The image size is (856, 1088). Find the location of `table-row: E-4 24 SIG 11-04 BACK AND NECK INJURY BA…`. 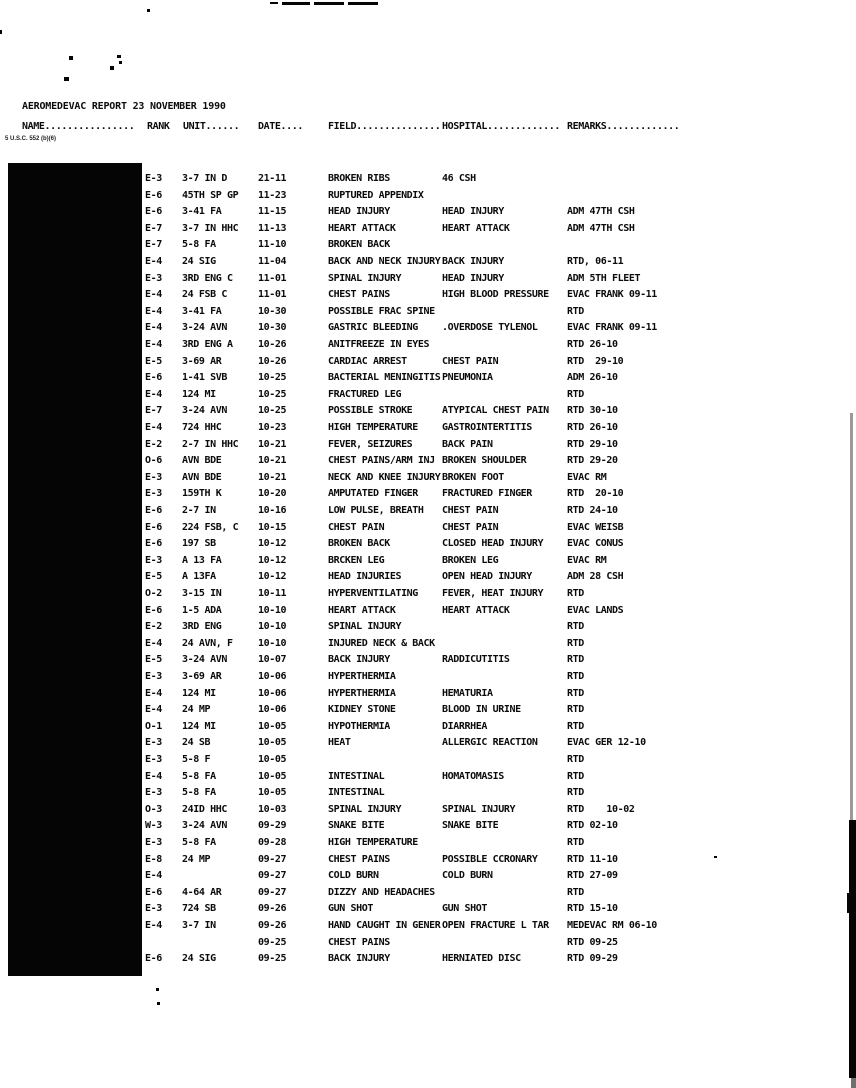

table-row: E-4 24 SIG 11-04 BACK AND NECK INJURY BA… is located at coordinates (428, 264).